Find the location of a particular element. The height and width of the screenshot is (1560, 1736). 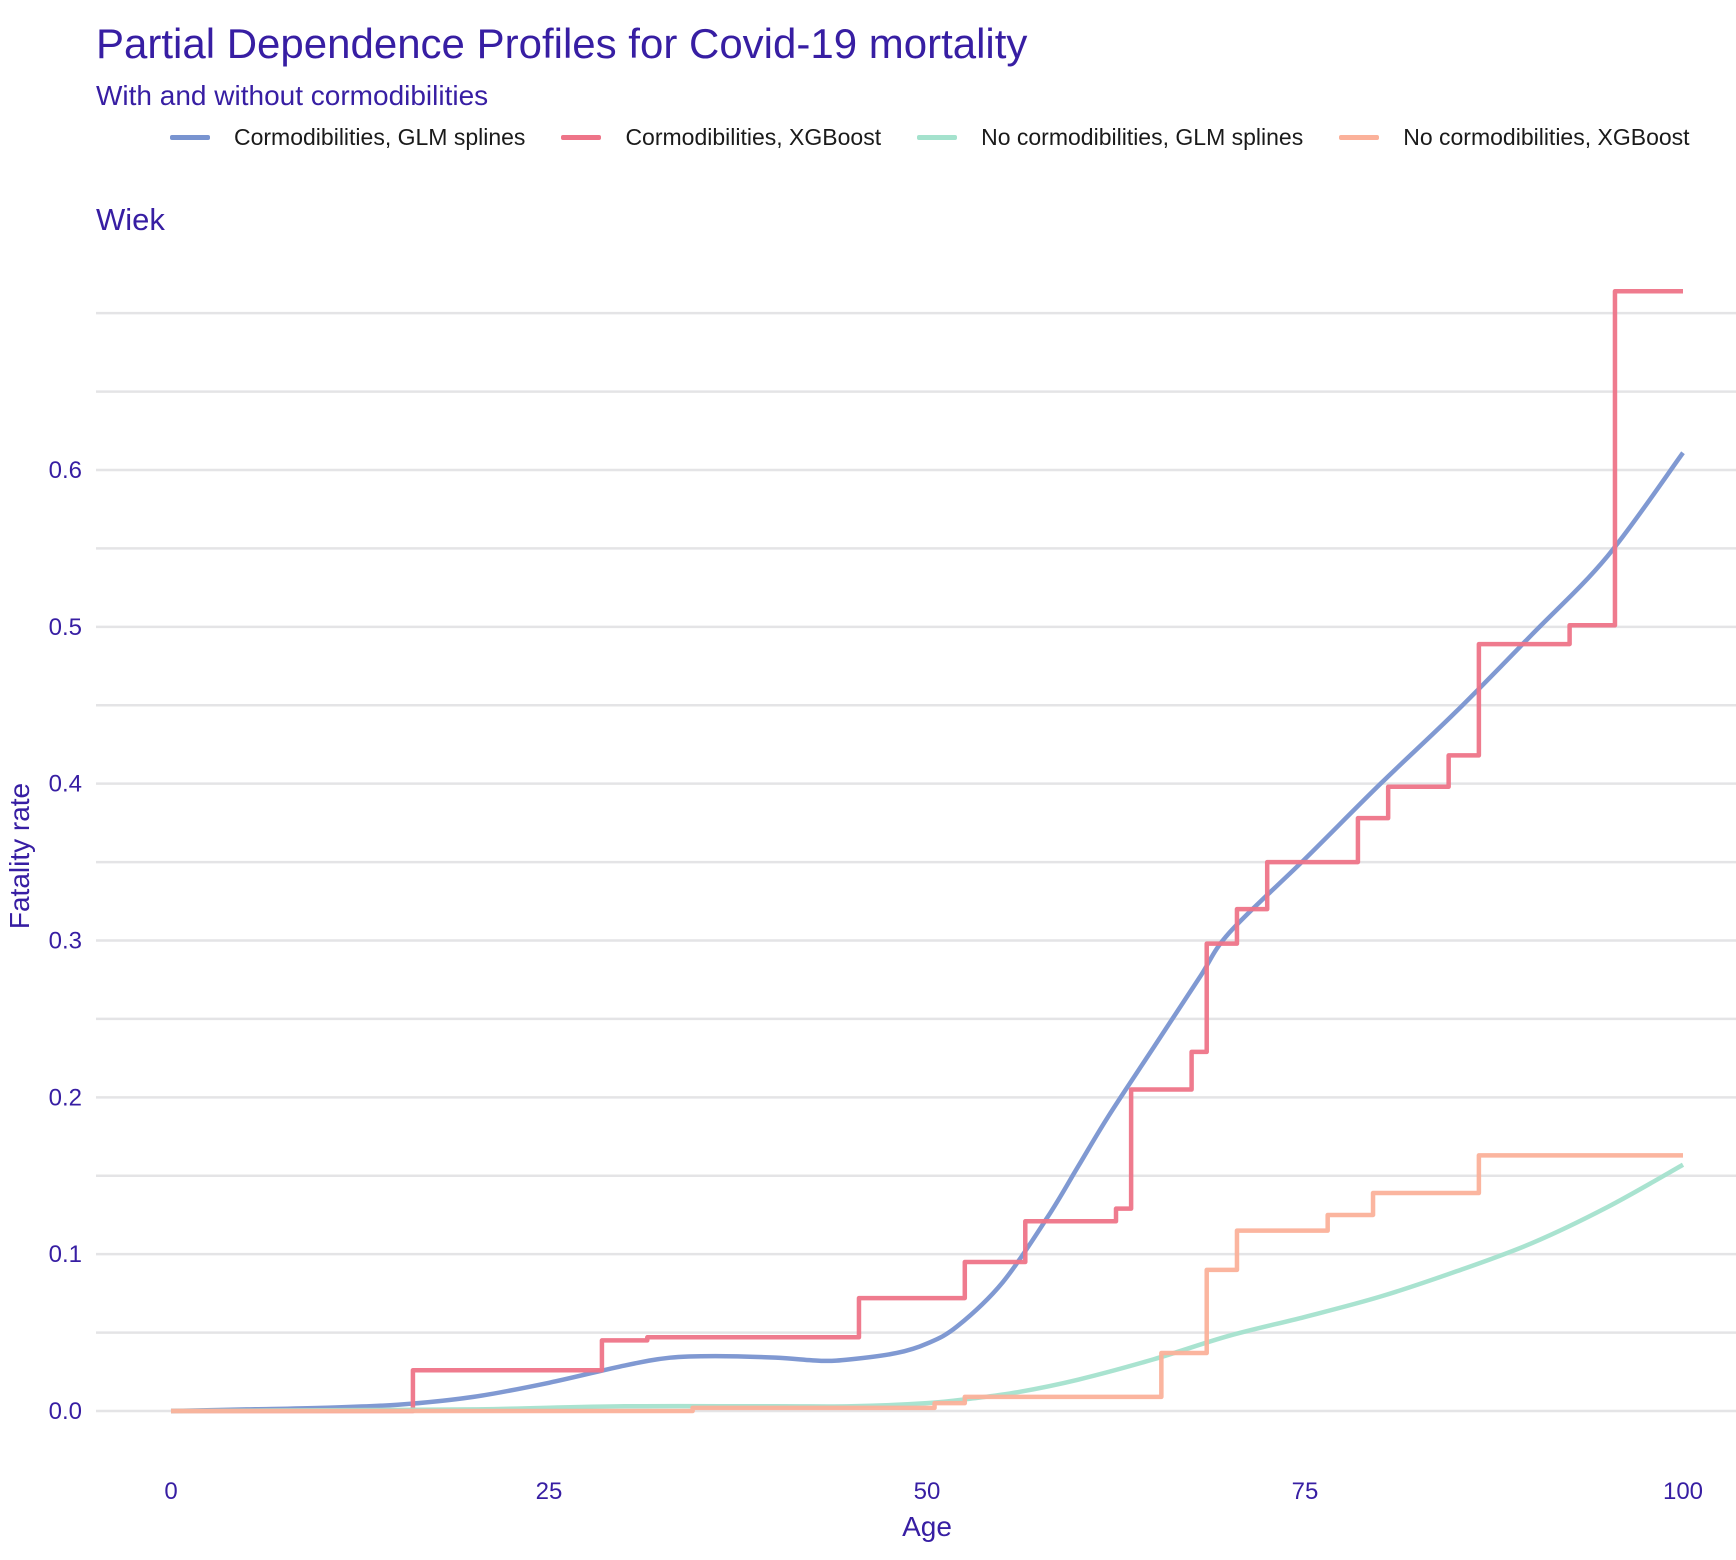

legend-label-xgb-nocomorb: No cormodibilities, XGBoost is located at coordinates (1546, 136).